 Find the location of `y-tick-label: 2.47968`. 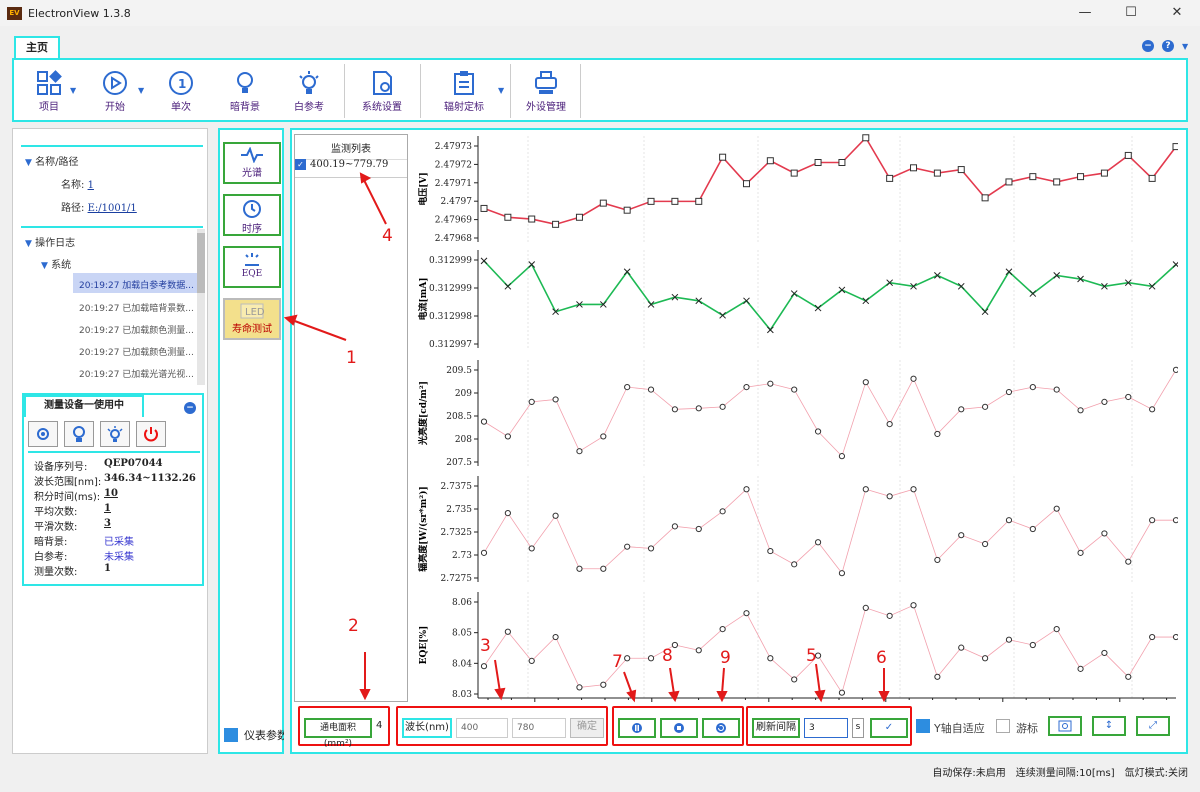

y-tick-label: 2.47968 is located at coordinates (453, 239).